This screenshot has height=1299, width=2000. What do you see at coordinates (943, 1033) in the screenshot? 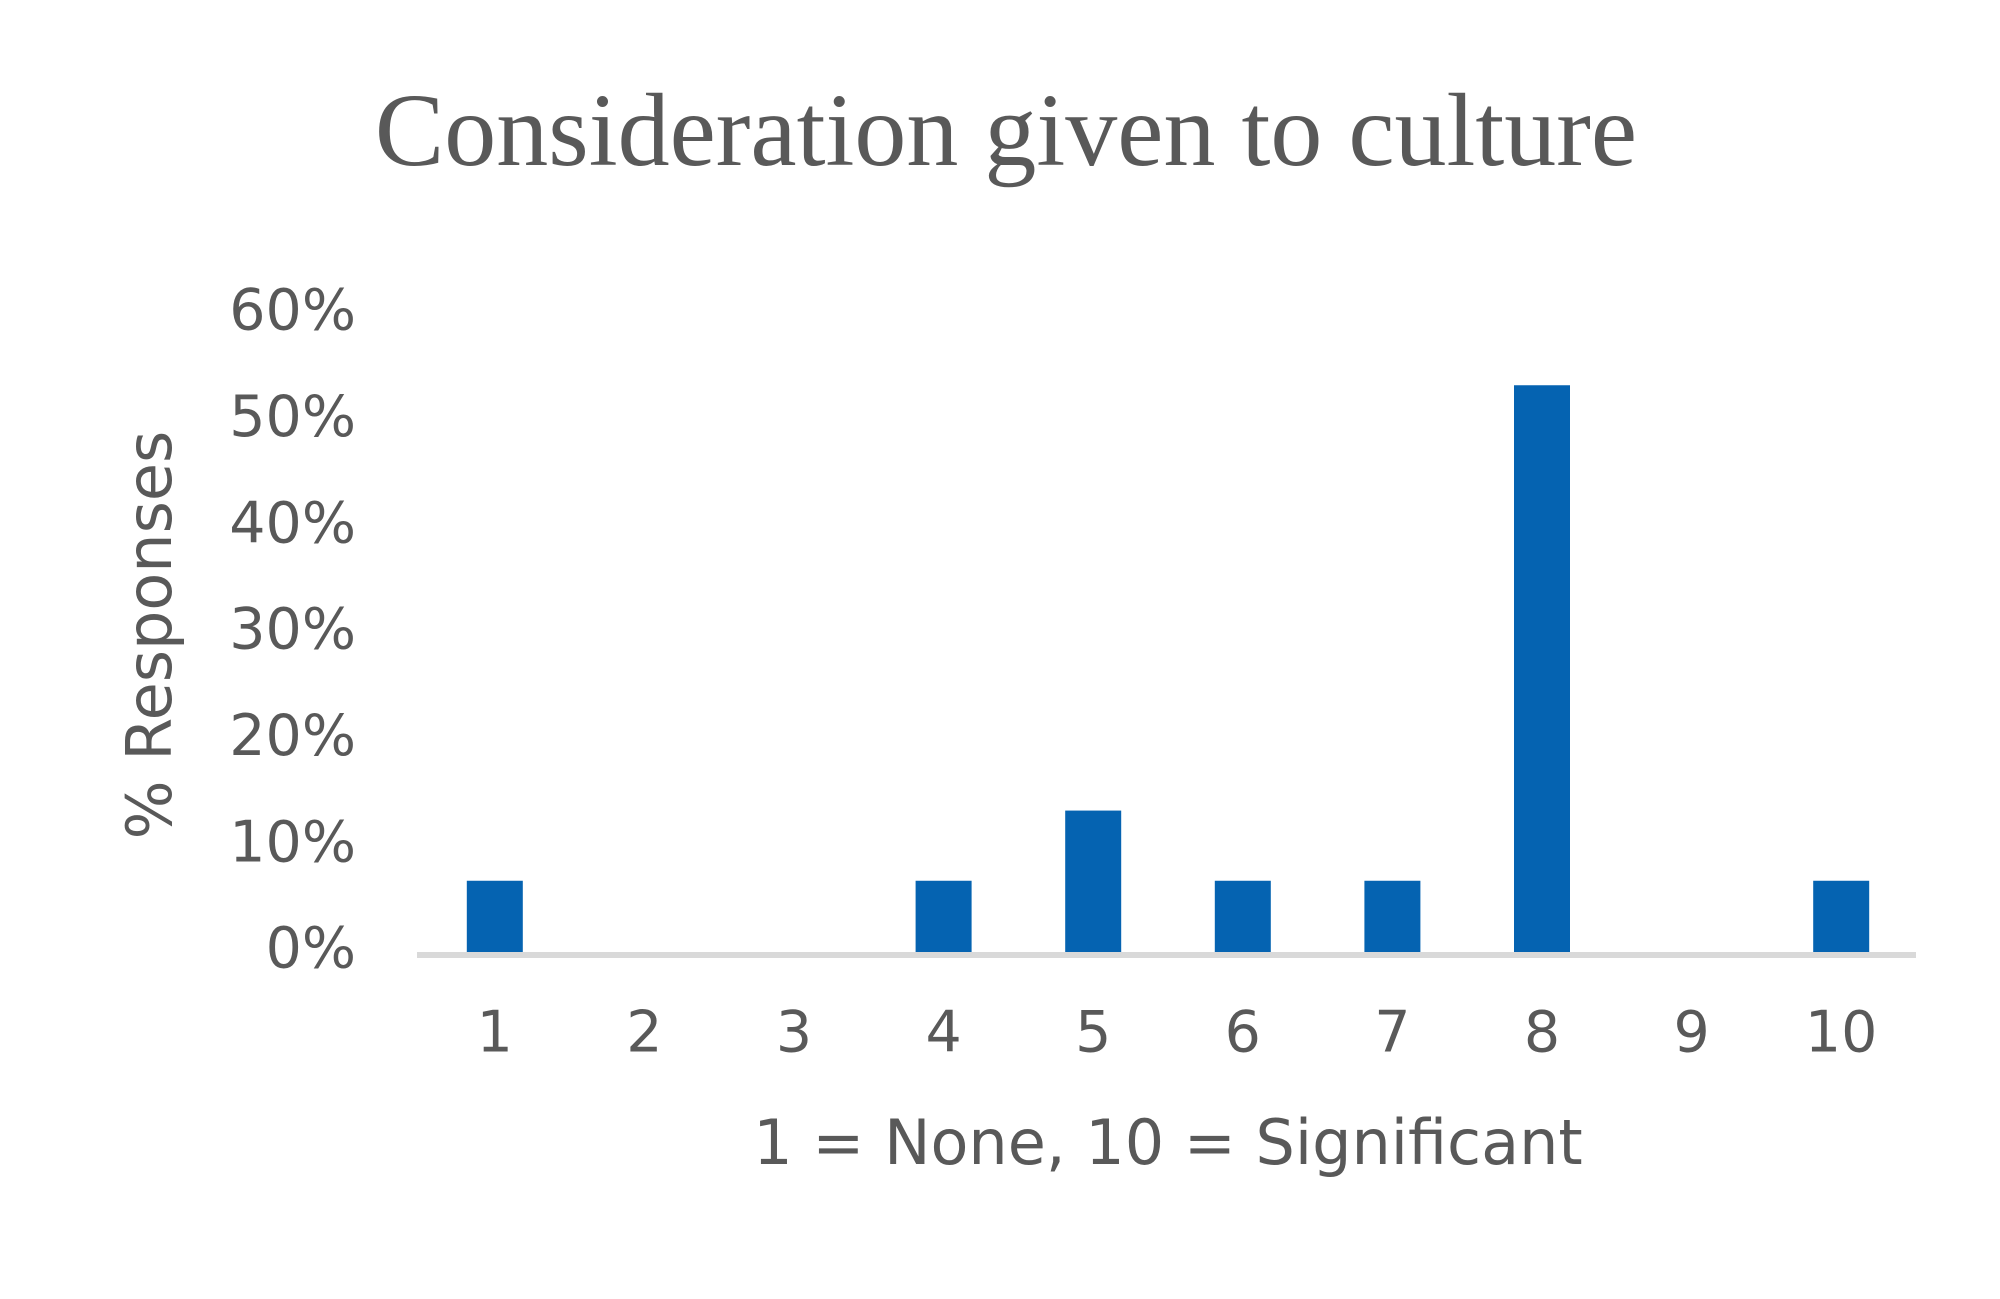
I see `x-tick-label: 4` at bounding box center [943, 1033].